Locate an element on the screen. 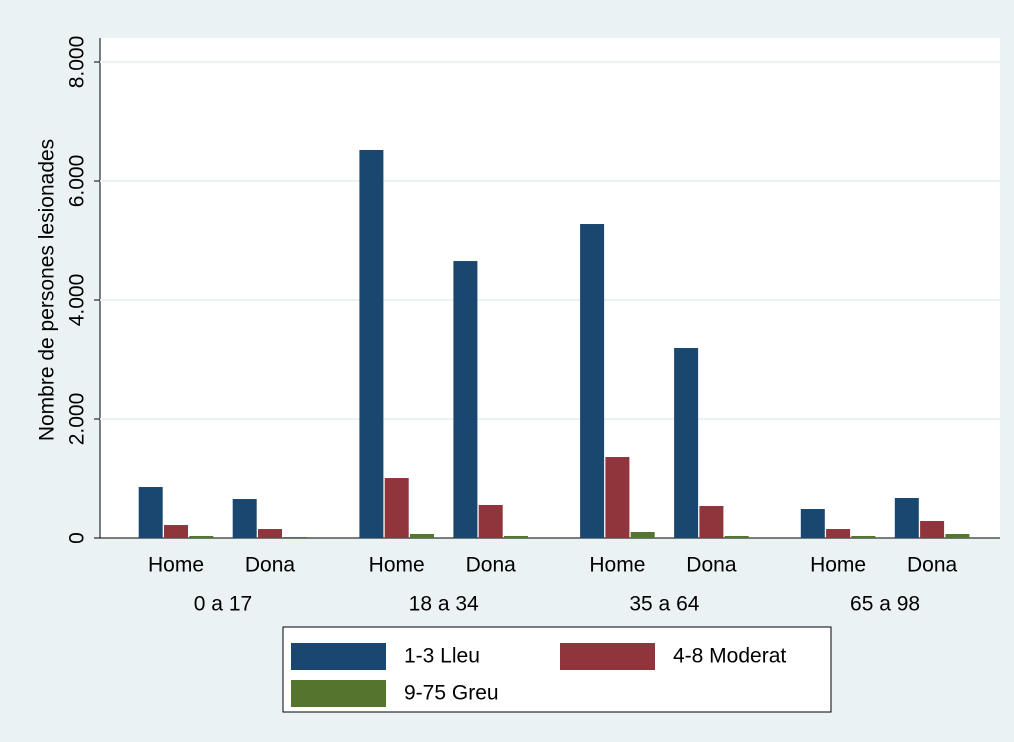 Image resolution: width=1014 pixels, height=742 pixels. legend-label: 1-3 Lleu is located at coordinates (442, 656).